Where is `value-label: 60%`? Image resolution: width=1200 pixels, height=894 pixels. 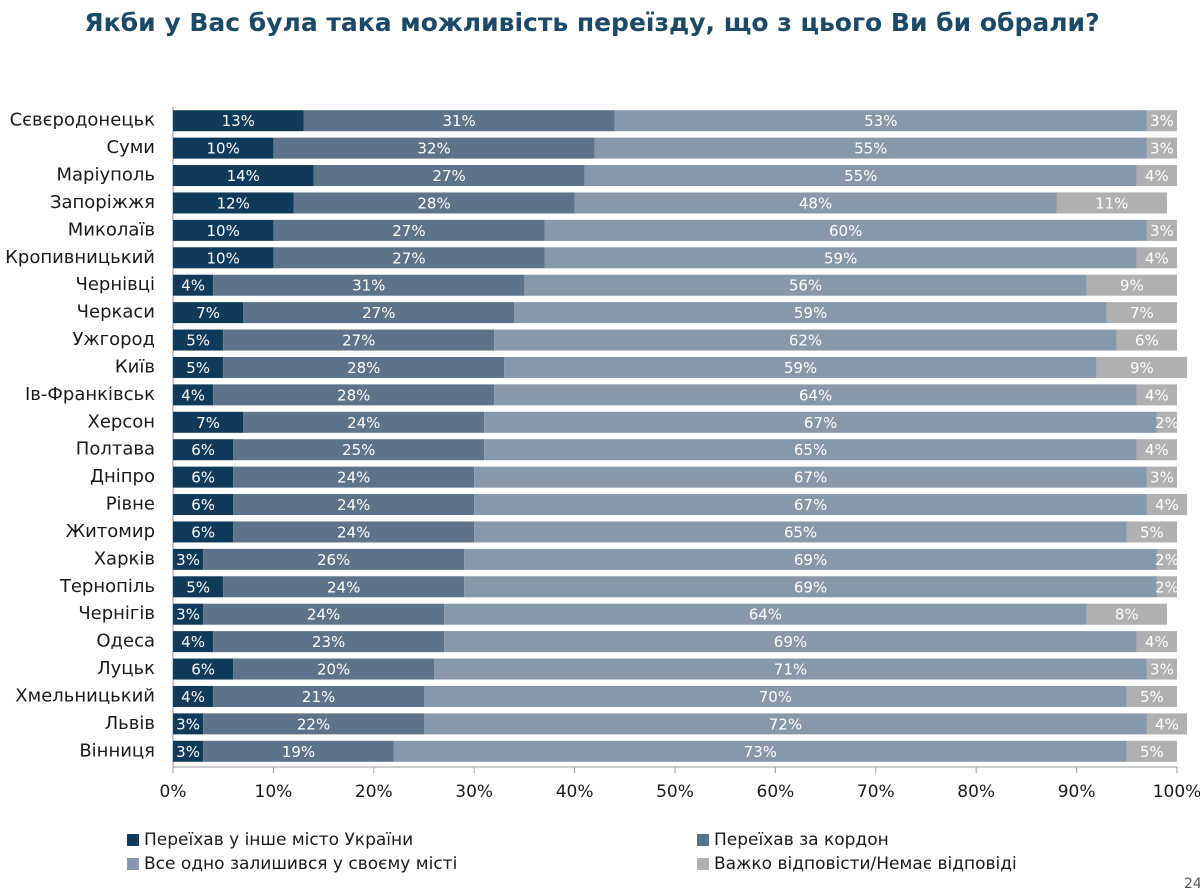
value-label: 60% is located at coordinates (845, 231).